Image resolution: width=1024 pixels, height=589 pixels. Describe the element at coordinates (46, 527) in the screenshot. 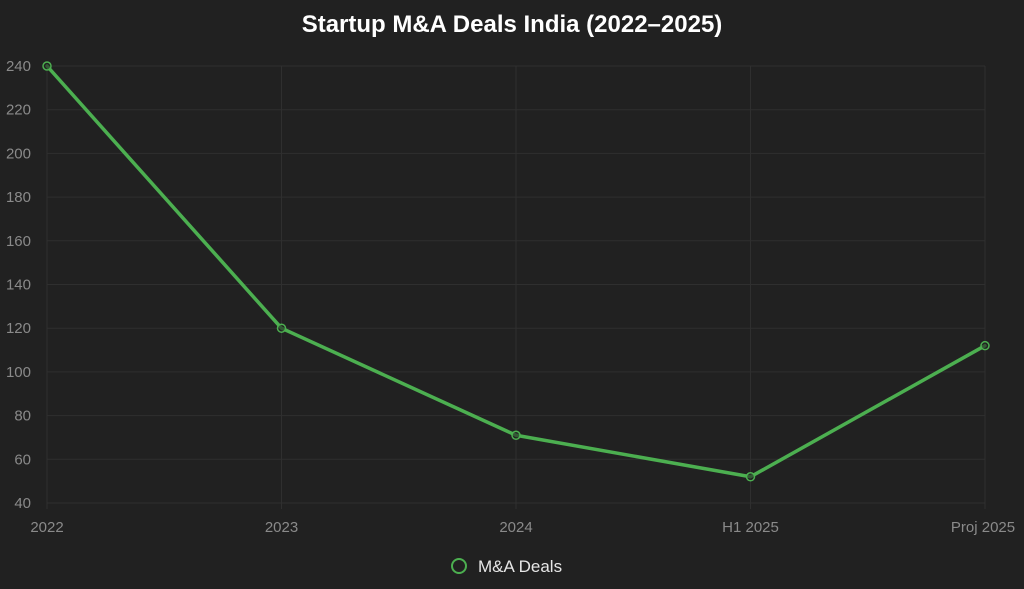

I see `x-tick-label: 2022` at that location.